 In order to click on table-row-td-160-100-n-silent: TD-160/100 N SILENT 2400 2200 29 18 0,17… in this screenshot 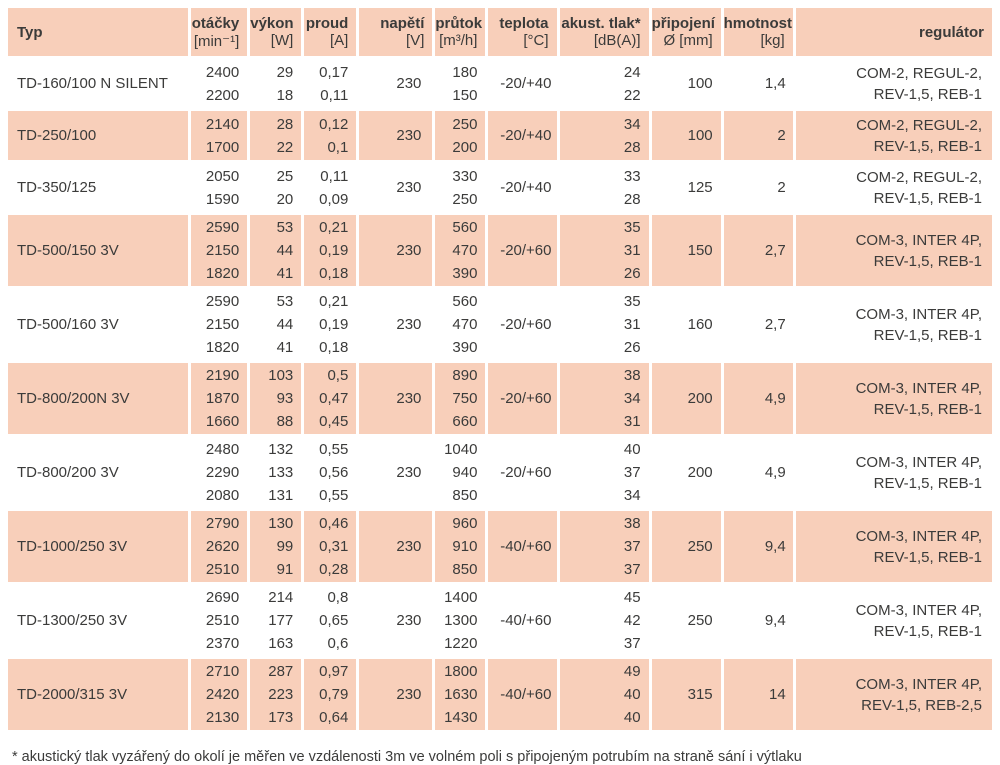, I will do `click(500, 83)`.